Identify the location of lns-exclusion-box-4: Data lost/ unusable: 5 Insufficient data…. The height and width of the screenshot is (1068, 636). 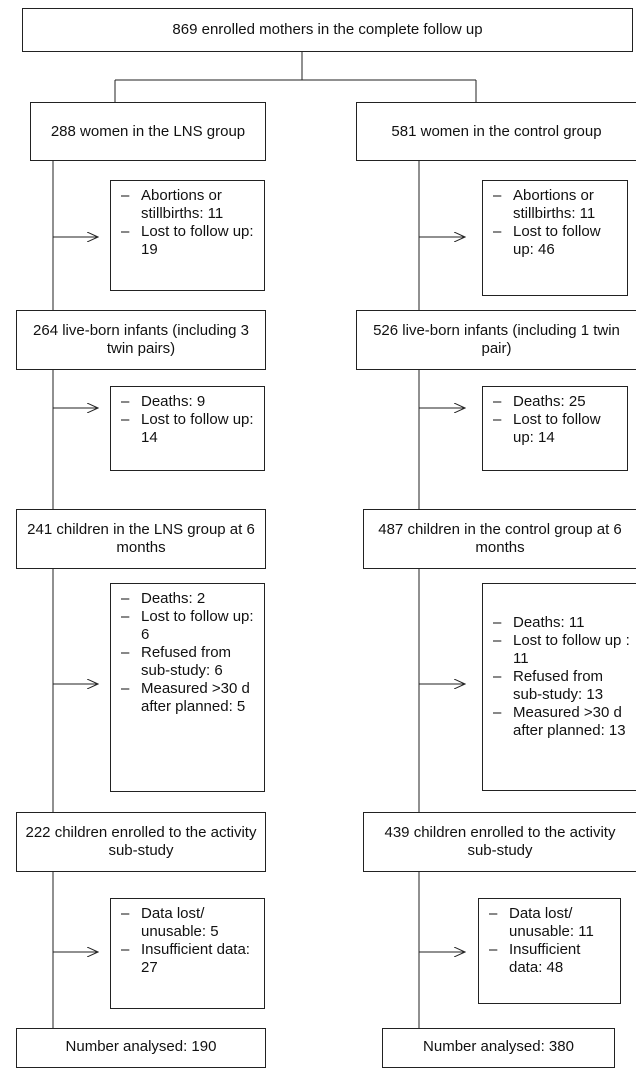
(187, 953).